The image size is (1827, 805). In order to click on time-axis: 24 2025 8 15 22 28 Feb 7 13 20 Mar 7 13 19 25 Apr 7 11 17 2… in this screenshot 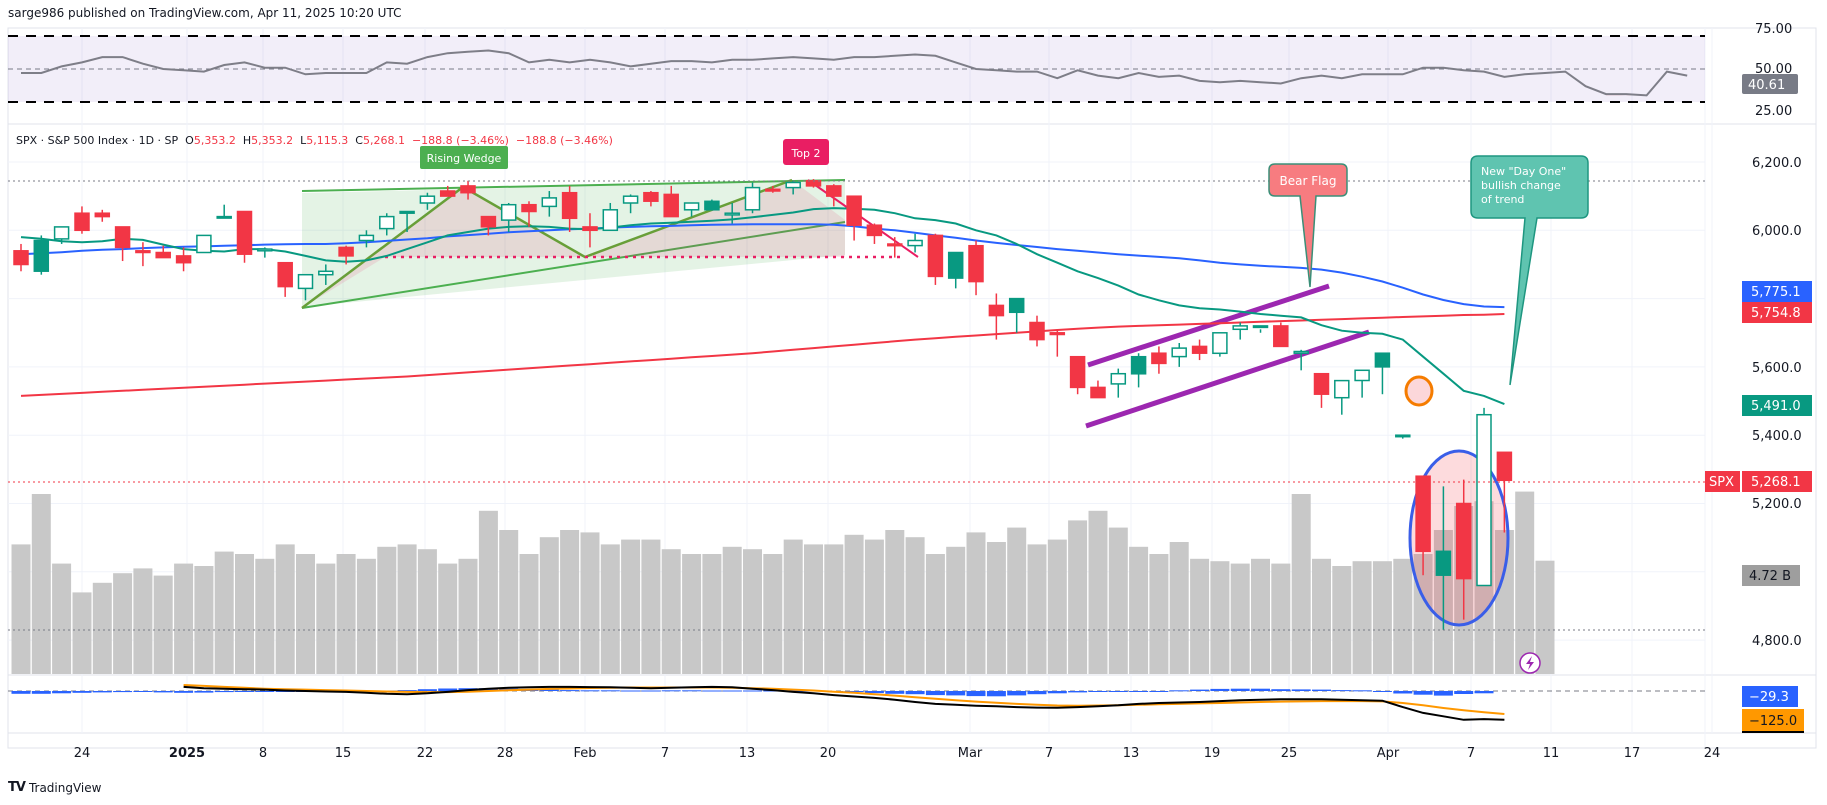, I will do `click(897, 753)`.